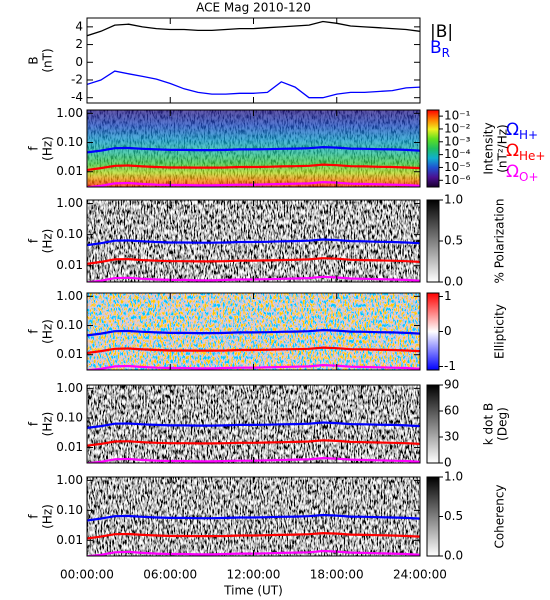  Describe the element at coordinates (436, 48) in the screenshot. I see `legend-name: B` at that location.